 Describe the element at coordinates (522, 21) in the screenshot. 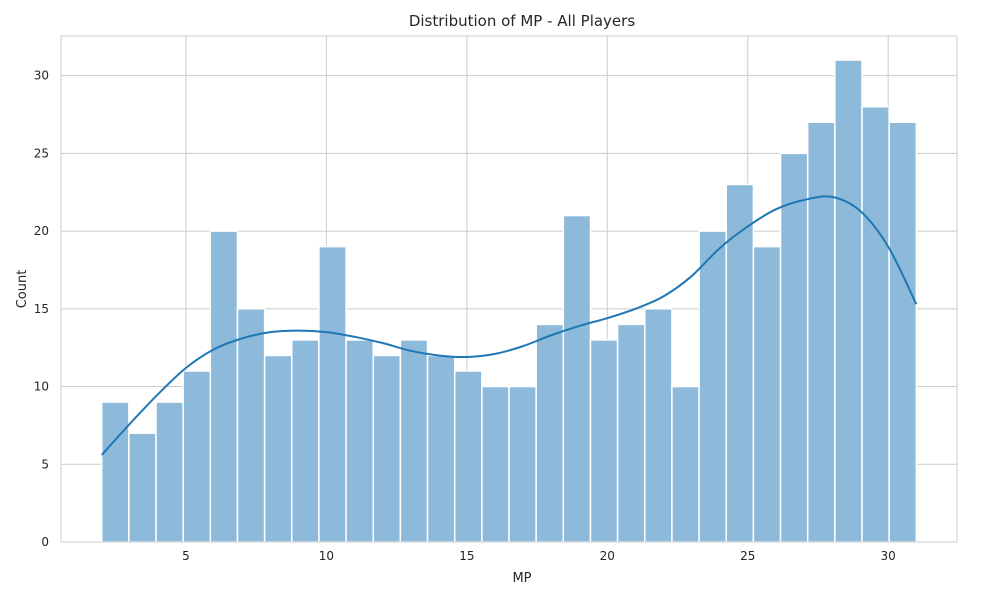

I see `chart-title: Distribution of MP - All Players` at that location.